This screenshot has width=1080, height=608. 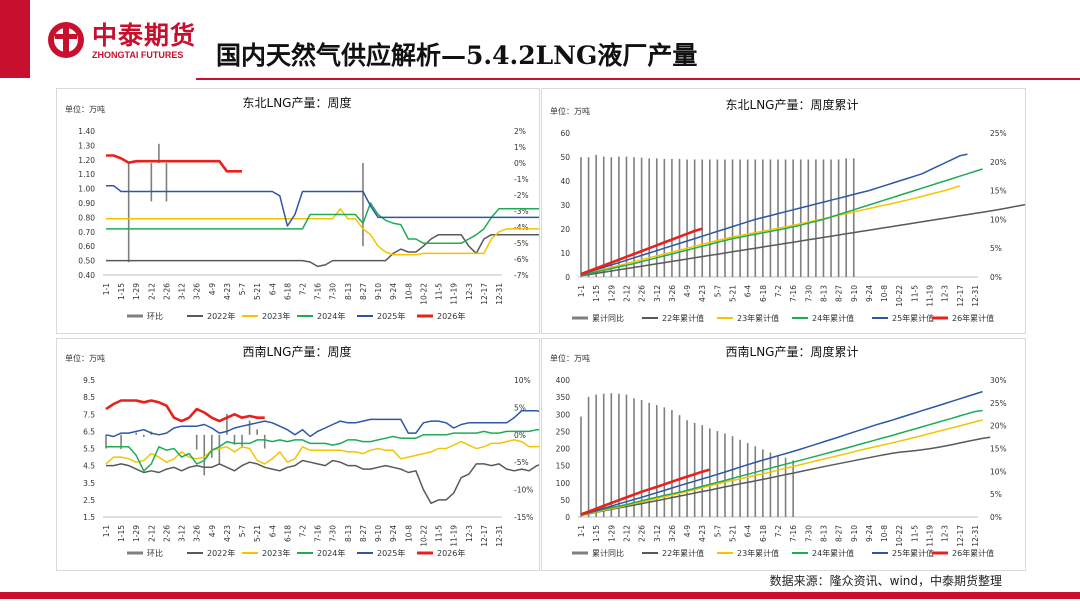 What do you see at coordinates (197, 291) in the screenshot?
I see `x-tick-label: 3-26` at bounding box center [197, 291].